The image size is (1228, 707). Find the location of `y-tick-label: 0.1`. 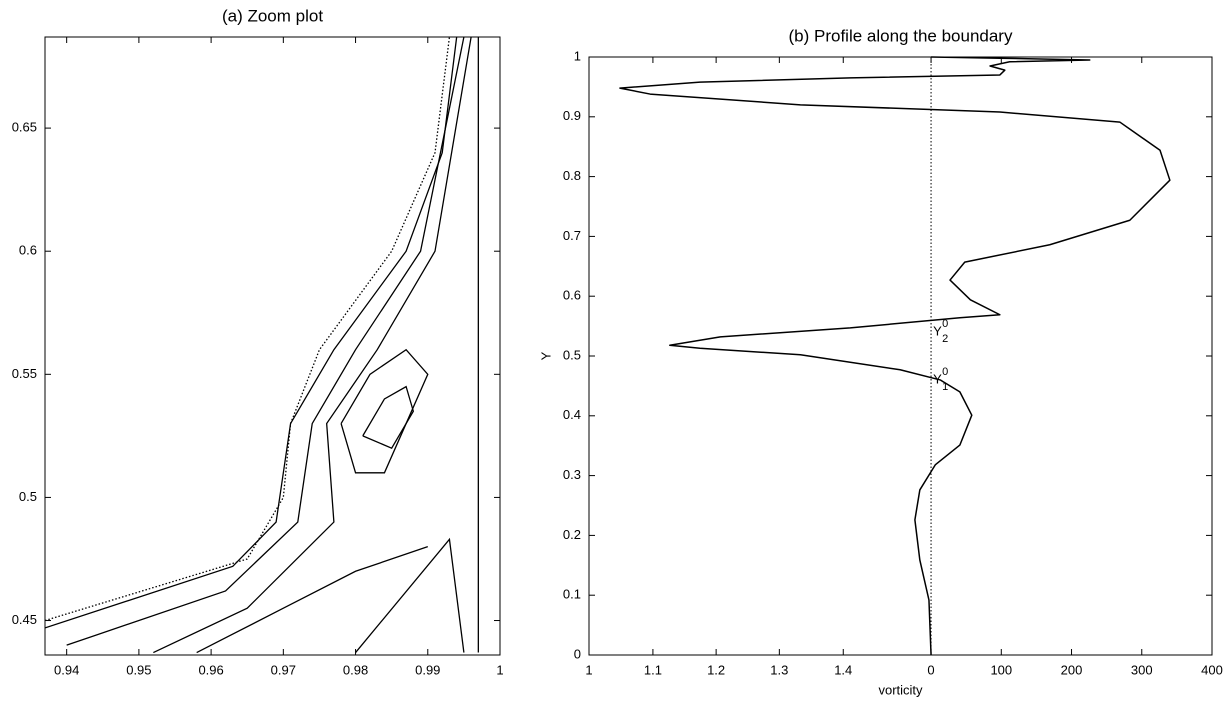

y-tick-label: 0.1 is located at coordinates (572, 594).